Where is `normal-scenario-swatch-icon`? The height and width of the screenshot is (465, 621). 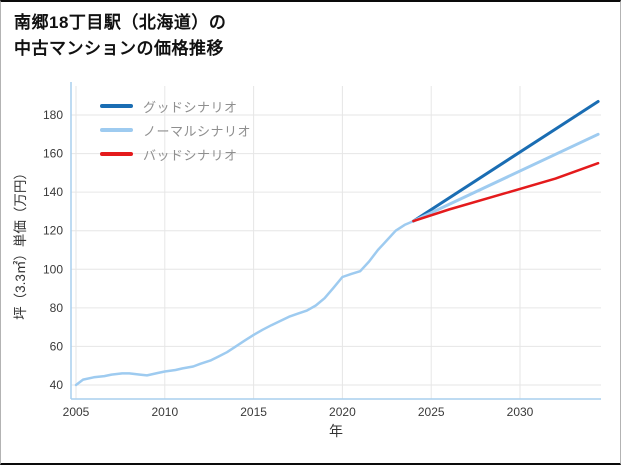 normal-scenario-swatch-icon is located at coordinates (116, 130).